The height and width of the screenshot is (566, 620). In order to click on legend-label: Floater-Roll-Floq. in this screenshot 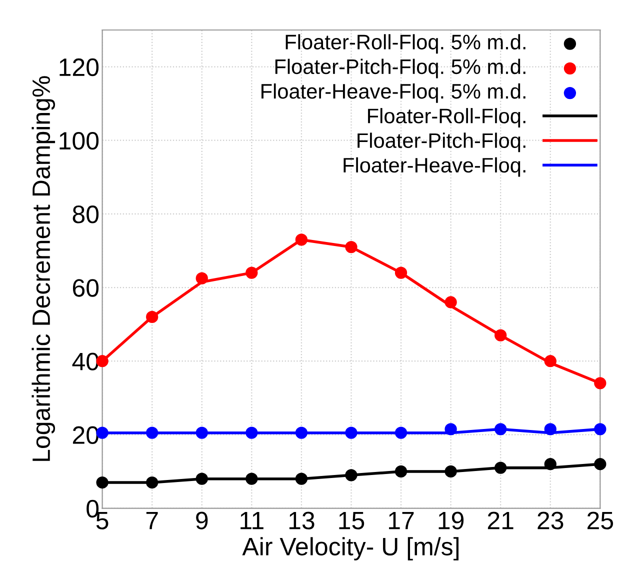, I will do `click(447, 118)`.